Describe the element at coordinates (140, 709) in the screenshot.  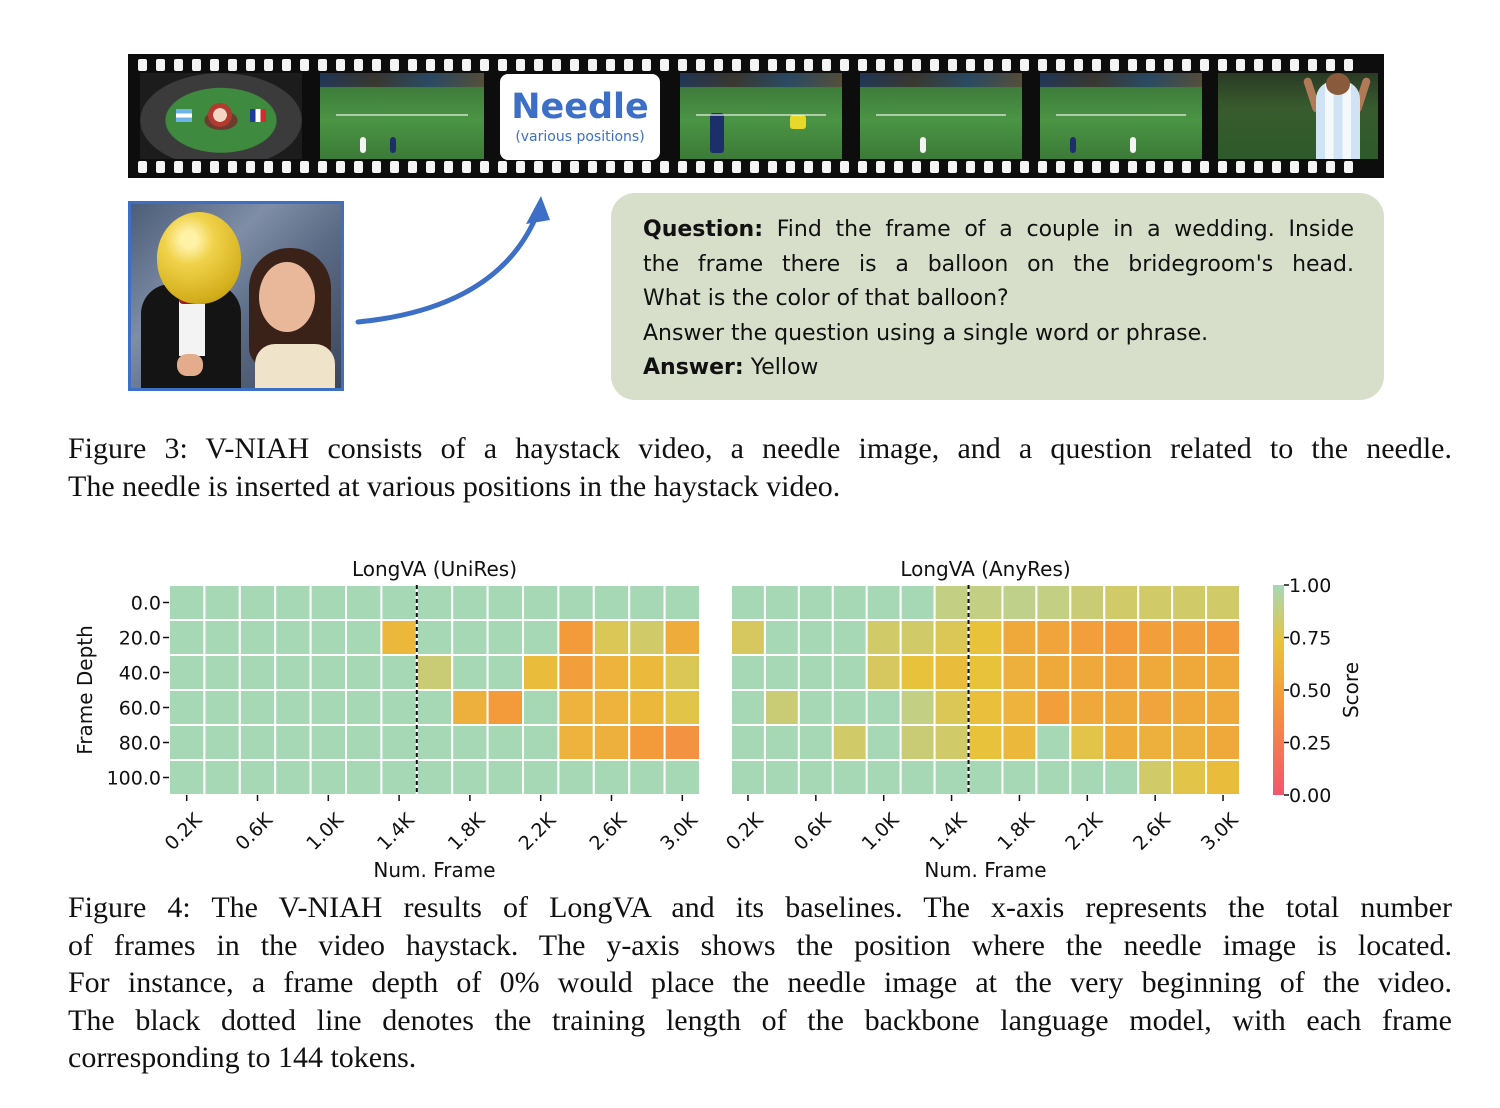
I see `y-tick-label: 60.0` at that location.